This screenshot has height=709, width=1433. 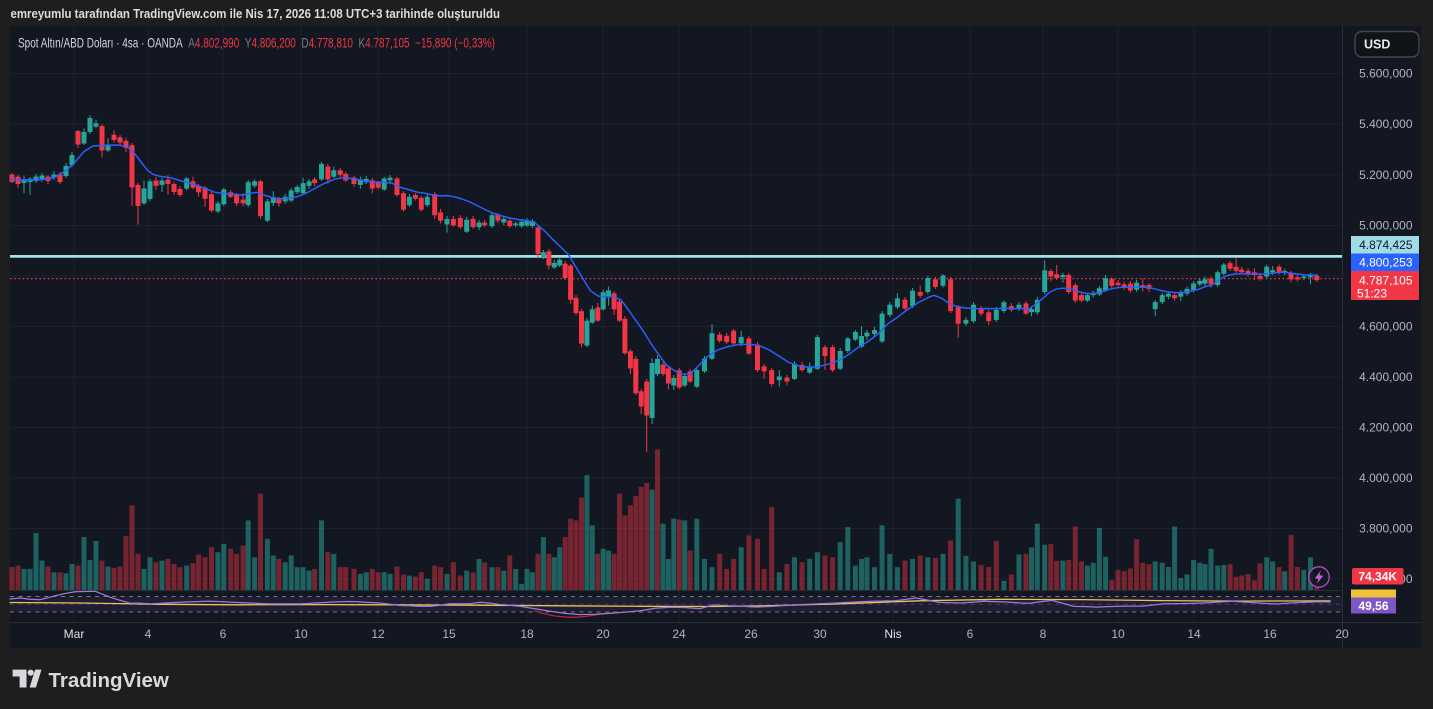 I want to click on svg-text: 4.200,000, so click(x=1386, y=428).